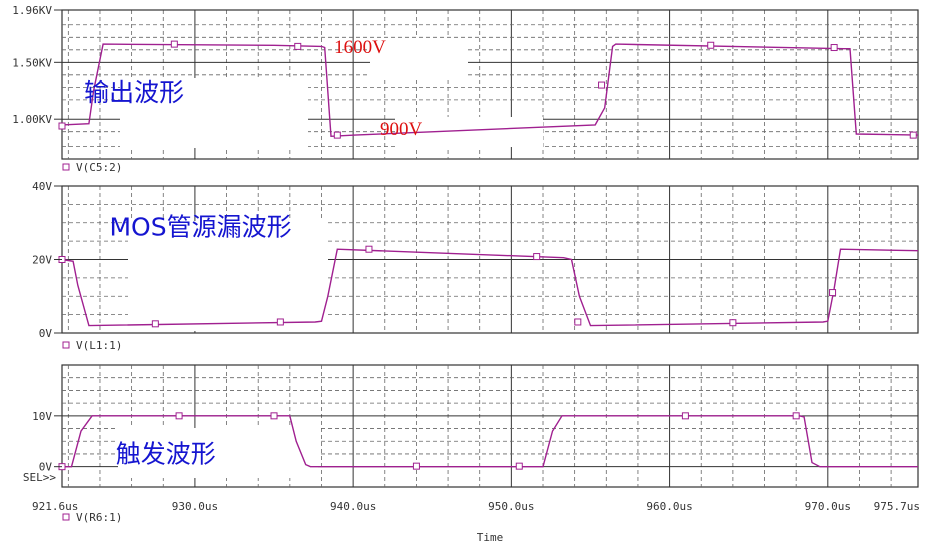  What do you see at coordinates (490, 441) in the screenshot?
I see `series-line-trigger` at bounding box center [490, 441].